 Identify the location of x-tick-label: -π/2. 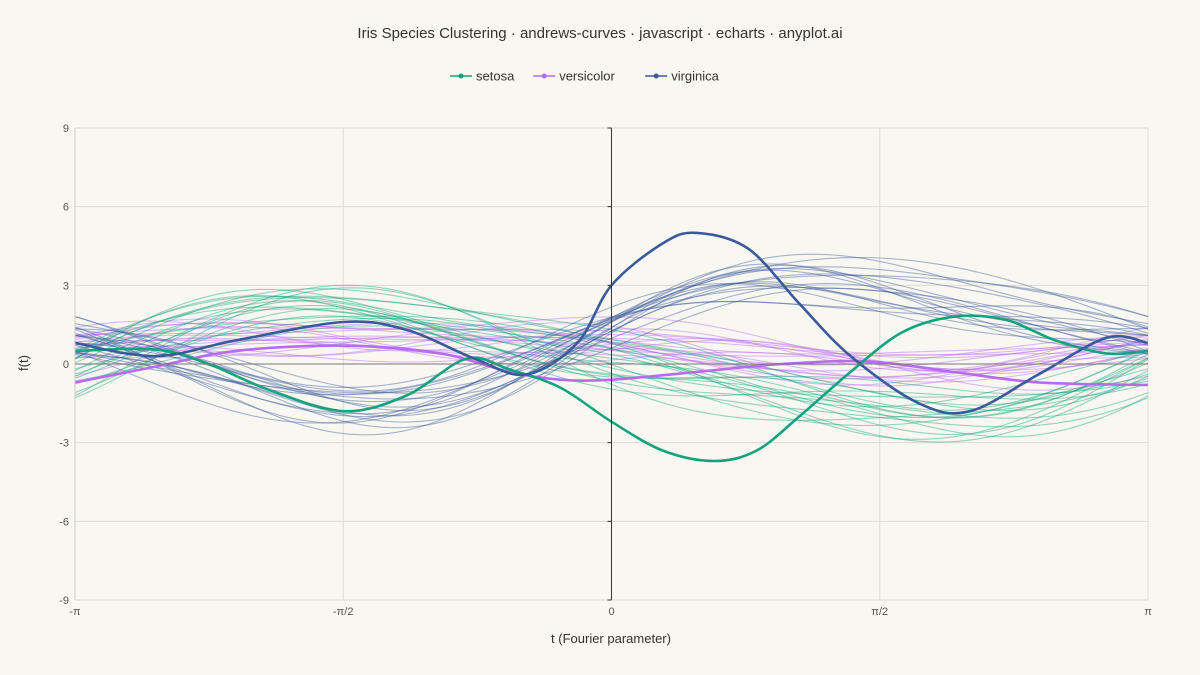
(343, 612).